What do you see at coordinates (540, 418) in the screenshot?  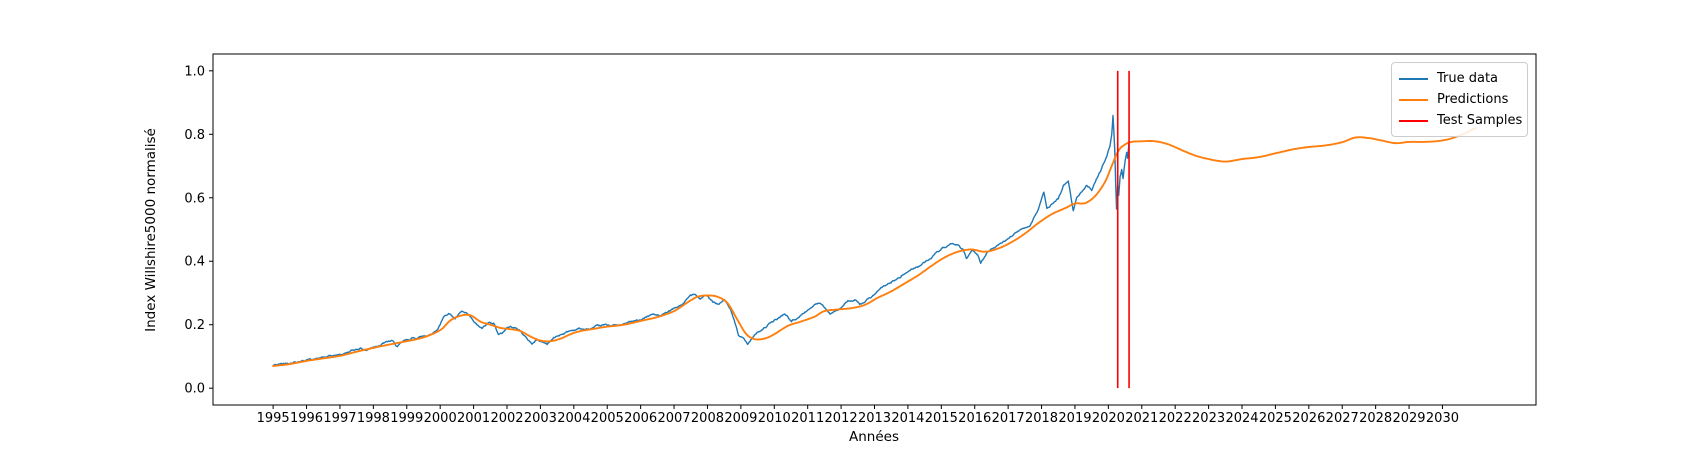 I see `x-tick-label: 2003` at bounding box center [540, 418].